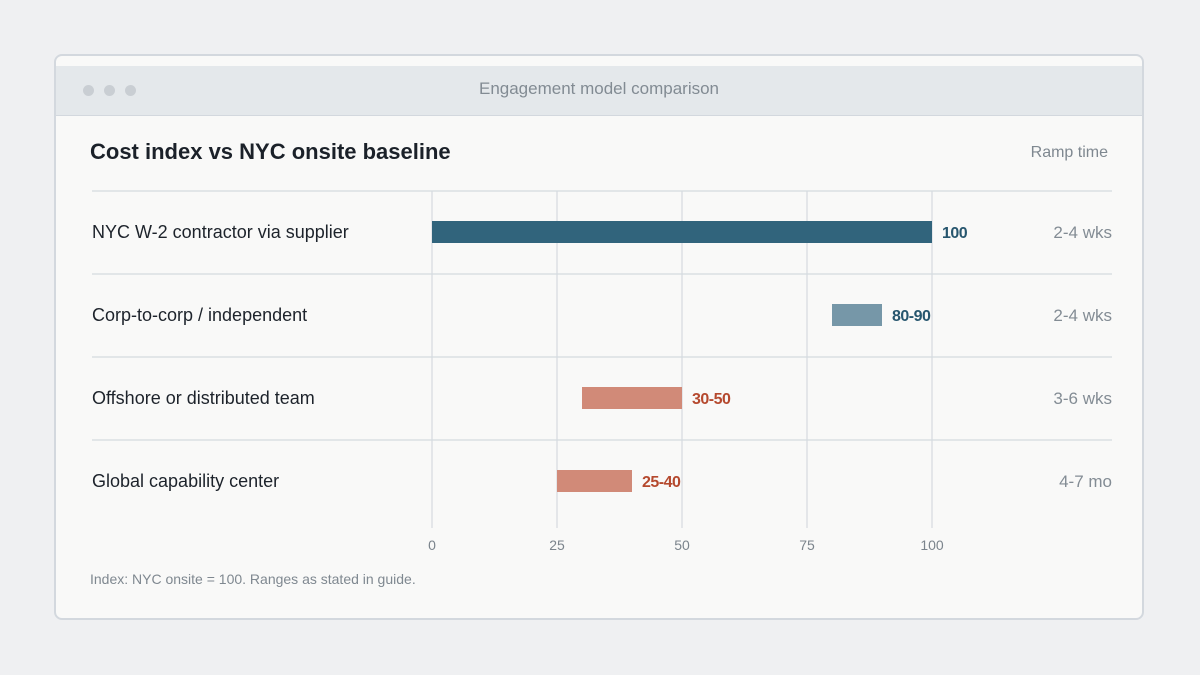 This screenshot has width=1200, height=675. I want to click on ramp-time-value: 3-6 wks, so click(1082, 398).